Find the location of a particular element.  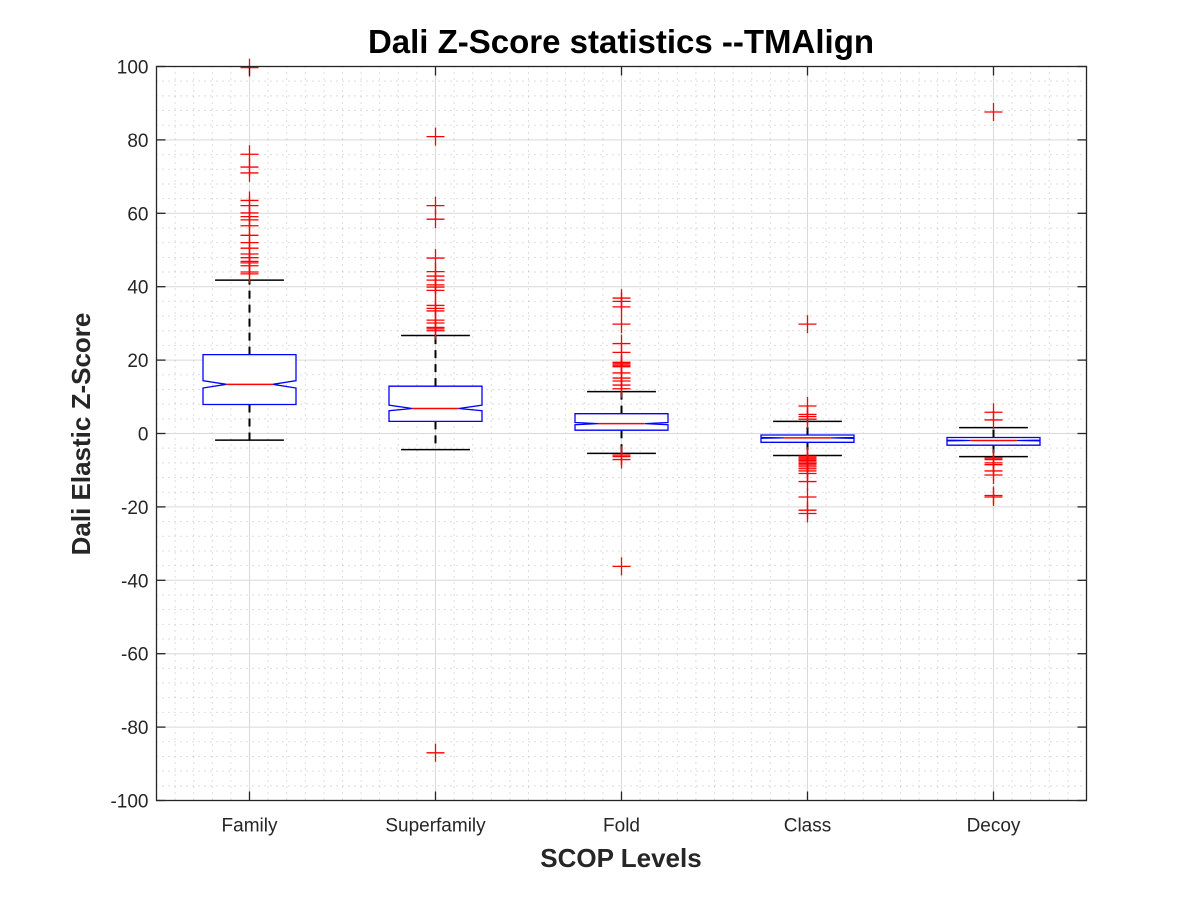

box-group-fold is located at coordinates (621, 432).